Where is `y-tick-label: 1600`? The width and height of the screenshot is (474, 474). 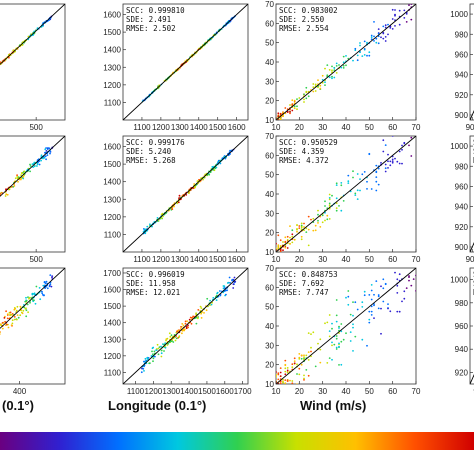 y-tick-label: 1600 is located at coordinates (112, 147).